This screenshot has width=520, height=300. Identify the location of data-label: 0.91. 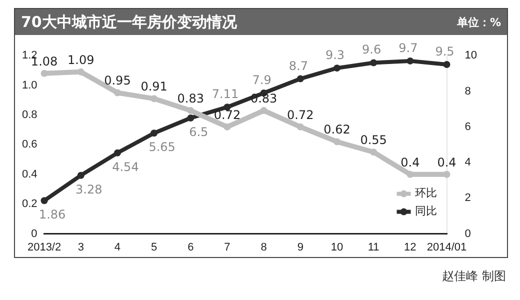
(154, 87).